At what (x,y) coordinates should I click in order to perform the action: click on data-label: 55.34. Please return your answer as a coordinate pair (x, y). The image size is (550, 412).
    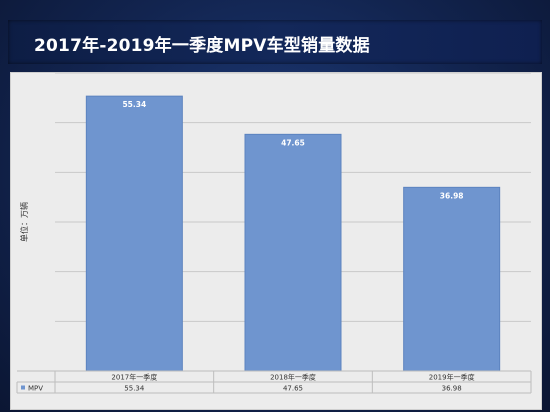
    Looking at the image, I should click on (134, 104).